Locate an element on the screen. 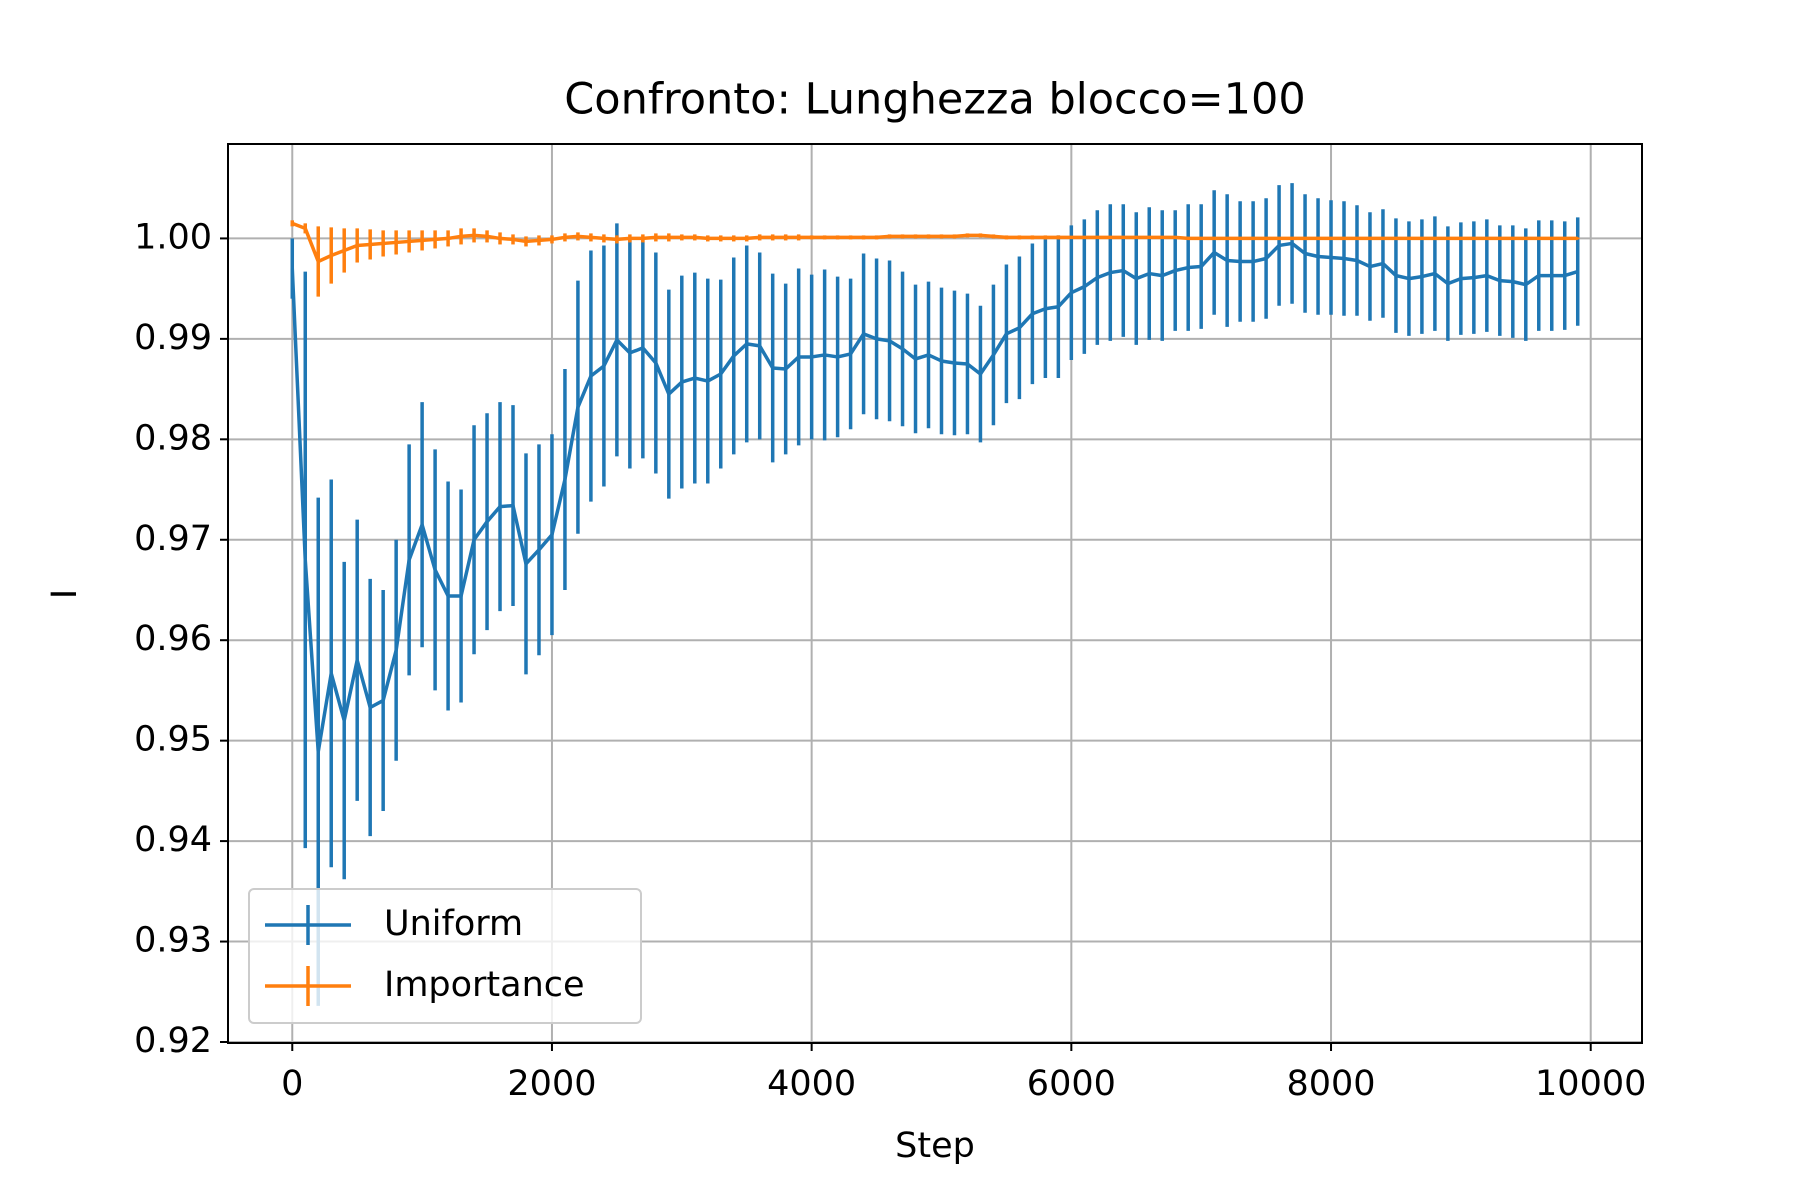  series-line is located at coordinates (934, 242).